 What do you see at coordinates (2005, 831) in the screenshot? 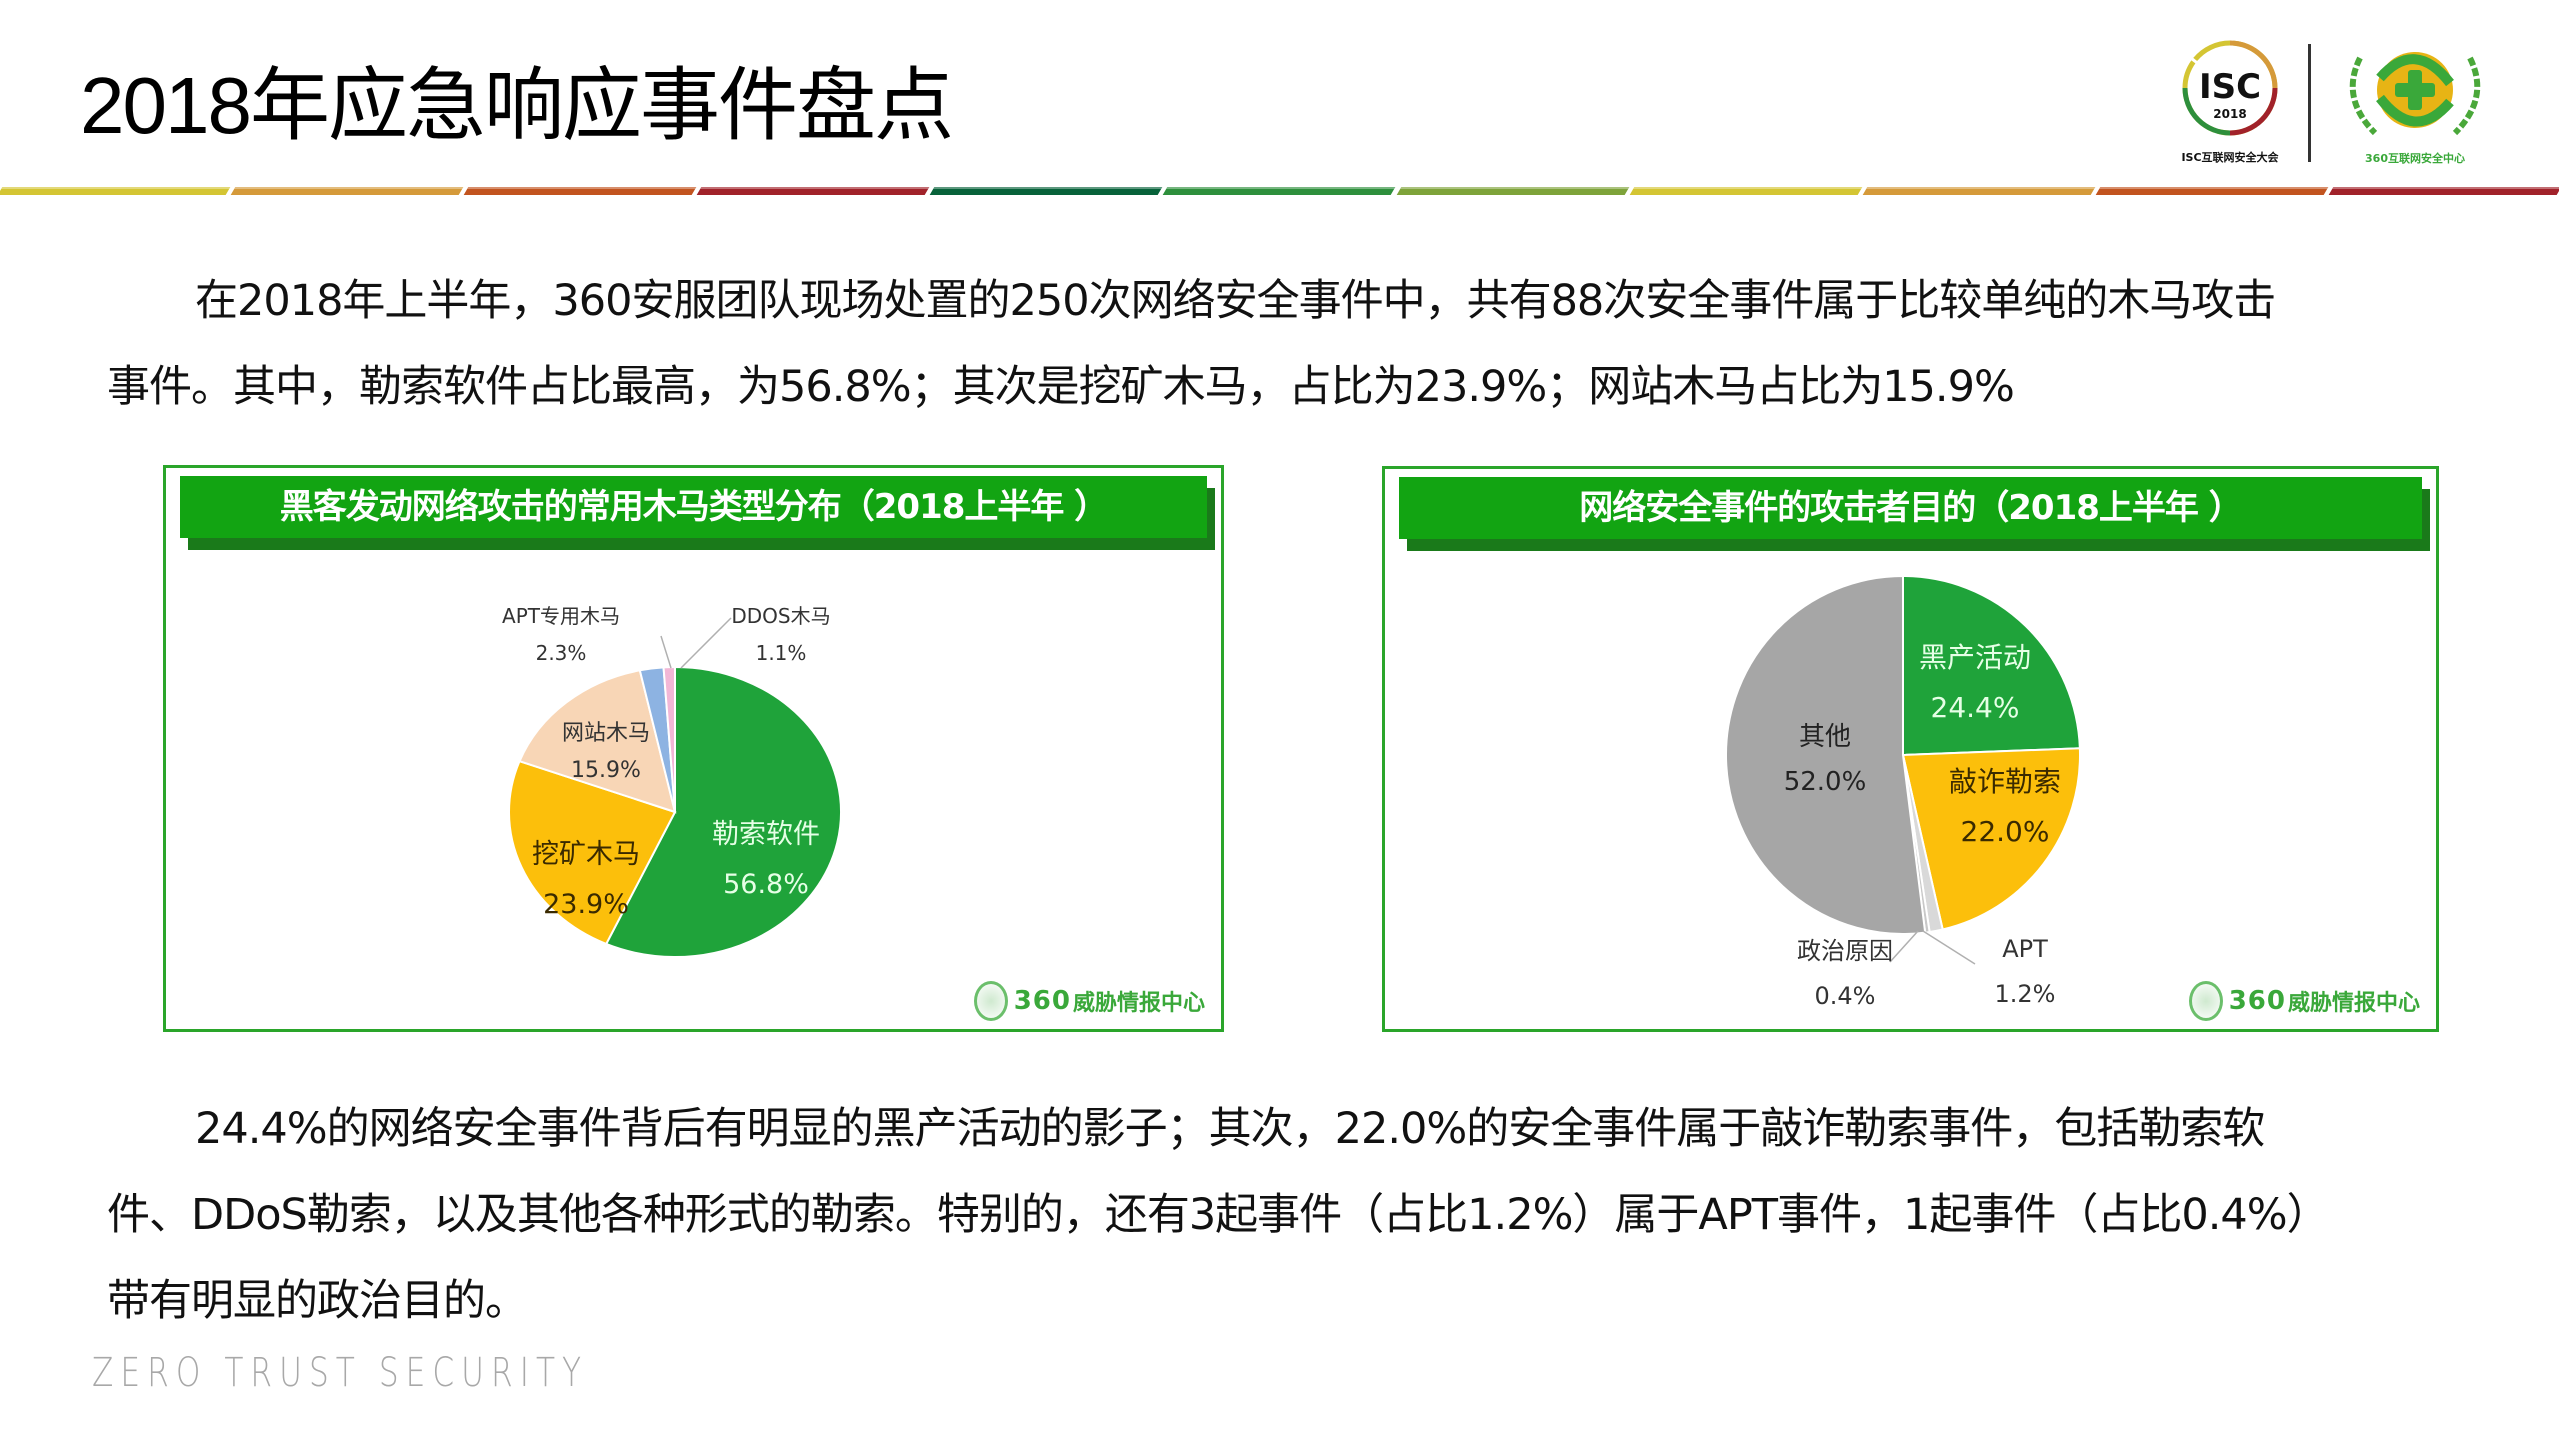
I see `data-label: 22.0%` at bounding box center [2005, 831].